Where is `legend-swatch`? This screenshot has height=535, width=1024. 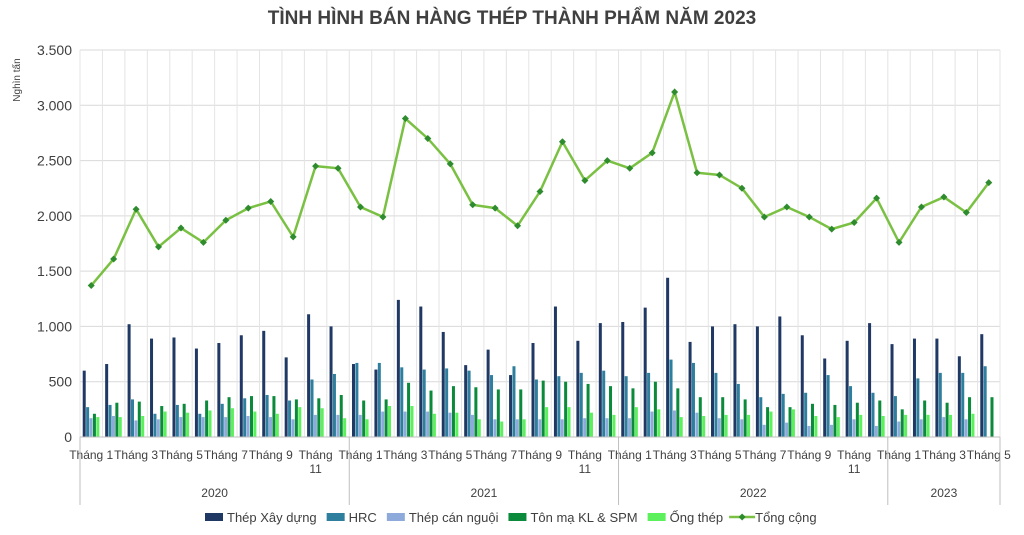 legend-swatch is located at coordinates (517, 517).